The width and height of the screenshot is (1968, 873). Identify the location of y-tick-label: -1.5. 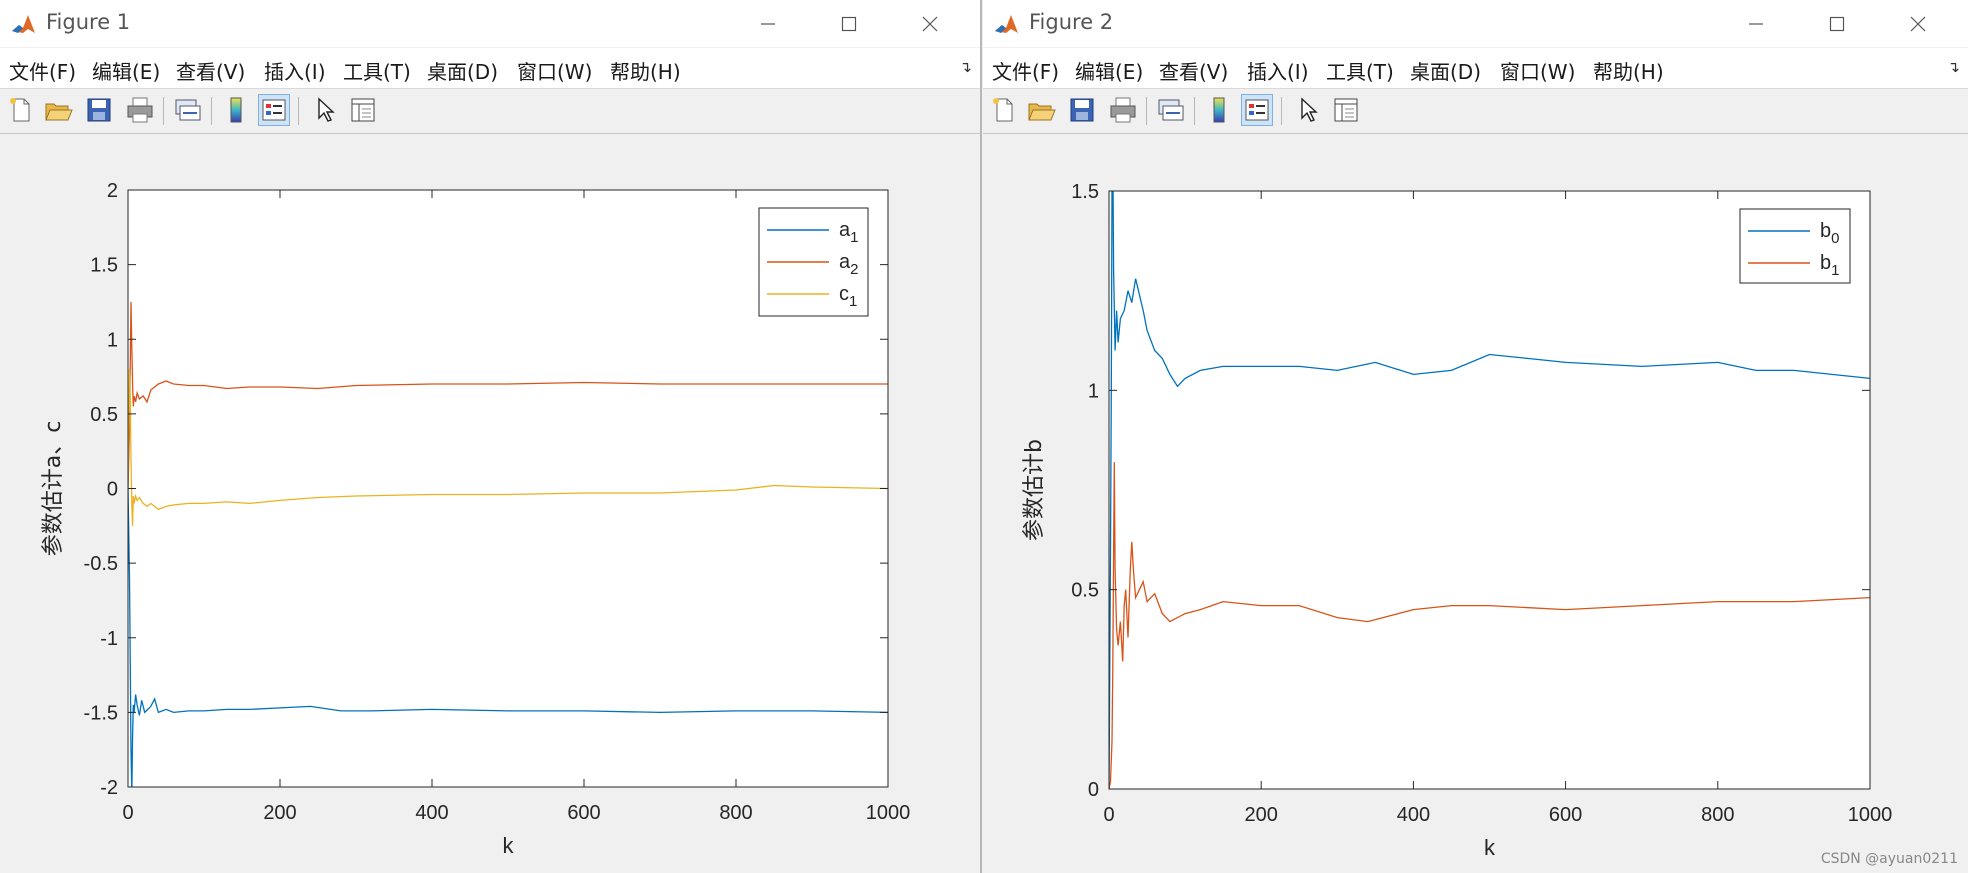
(101, 713).